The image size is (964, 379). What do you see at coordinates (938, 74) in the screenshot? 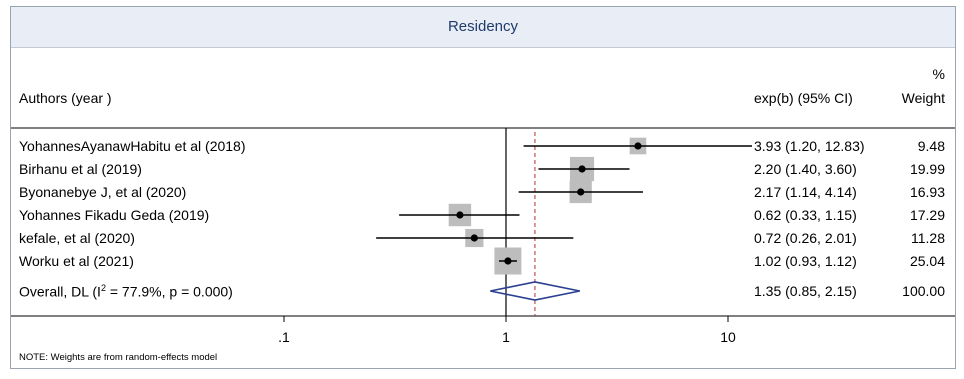
I see `col-header-weight-pct: %` at bounding box center [938, 74].